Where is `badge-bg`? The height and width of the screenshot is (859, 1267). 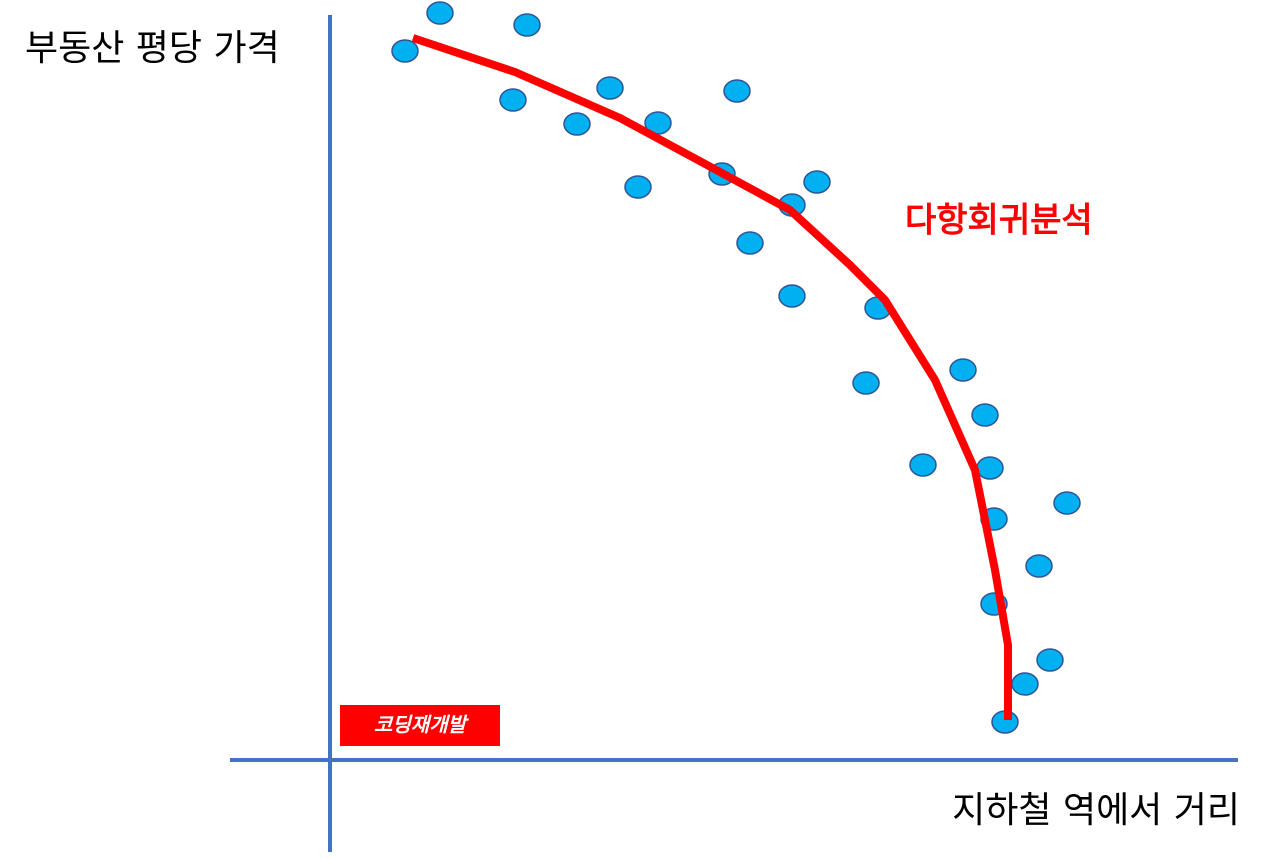 badge-bg is located at coordinates (420, 725).